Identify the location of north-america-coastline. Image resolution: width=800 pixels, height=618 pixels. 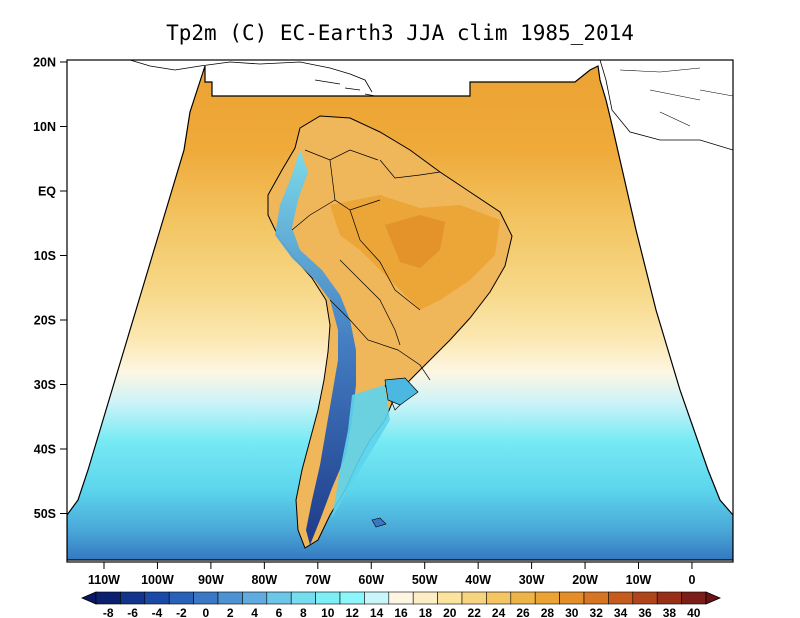
(251, 76).